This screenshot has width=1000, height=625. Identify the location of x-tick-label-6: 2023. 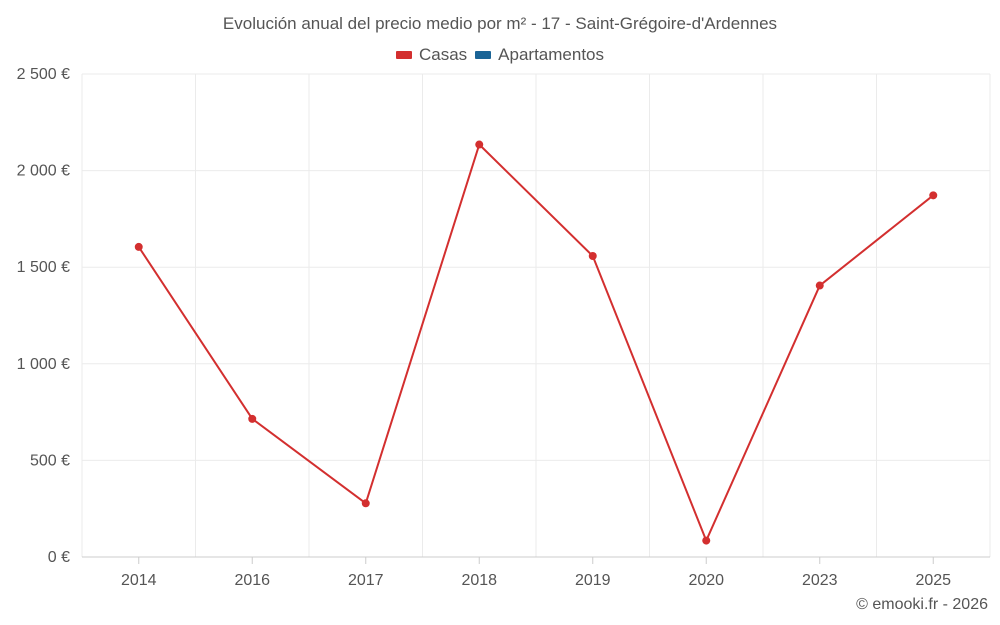
(820, 580).